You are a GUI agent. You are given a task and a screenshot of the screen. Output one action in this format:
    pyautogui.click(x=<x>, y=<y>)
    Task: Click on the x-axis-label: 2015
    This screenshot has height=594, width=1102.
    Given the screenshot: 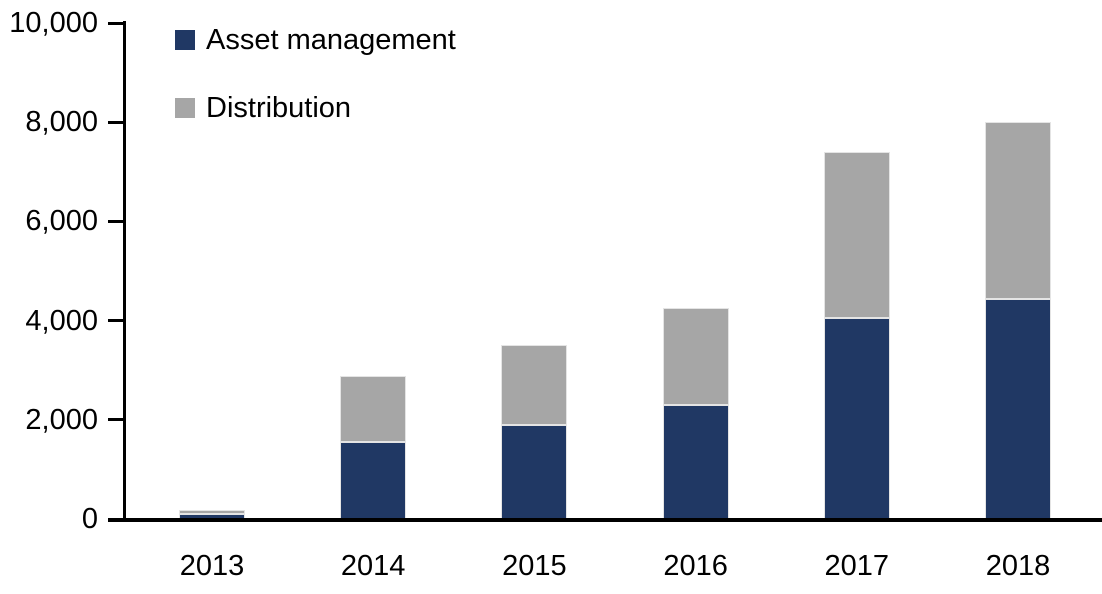 What is the action you would take?
    pyautogui.click(x=534, y=566)
    